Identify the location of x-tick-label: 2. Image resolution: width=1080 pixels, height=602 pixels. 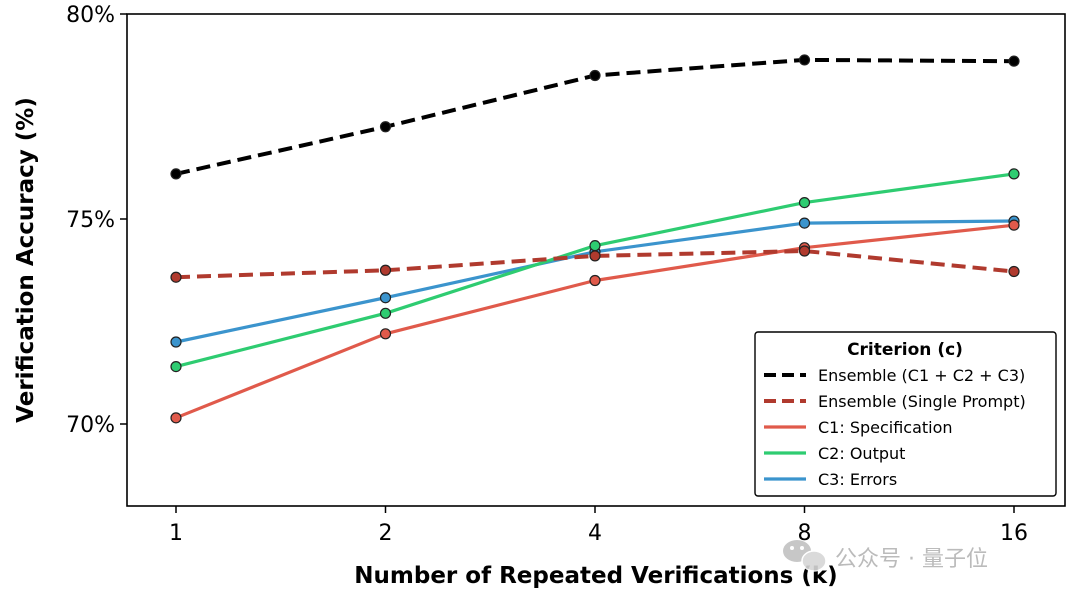
(386, 533).